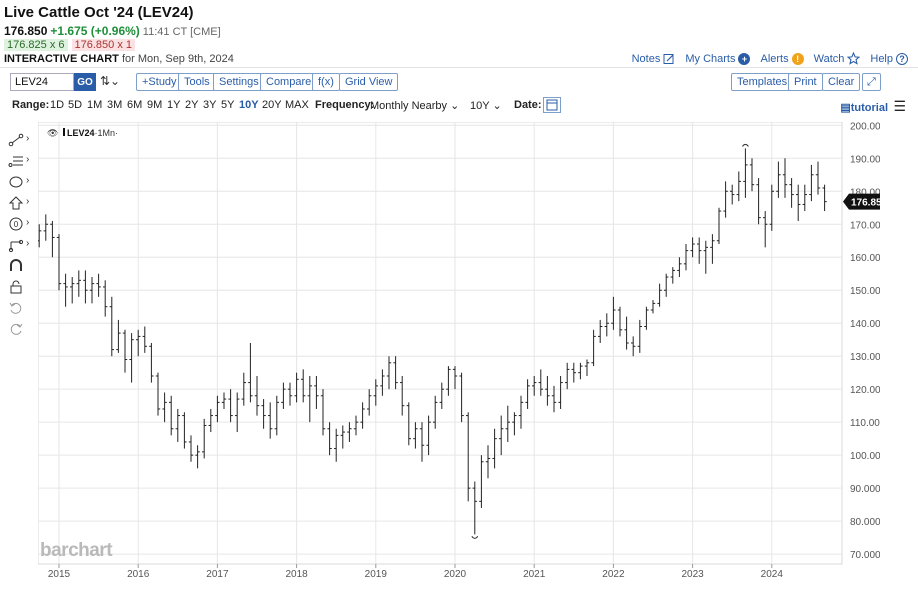 This screenshot has width=918, height=600. Describe the element at coordinates (797, 58) in the screenshot. I see `alert-icon: !` at that location.